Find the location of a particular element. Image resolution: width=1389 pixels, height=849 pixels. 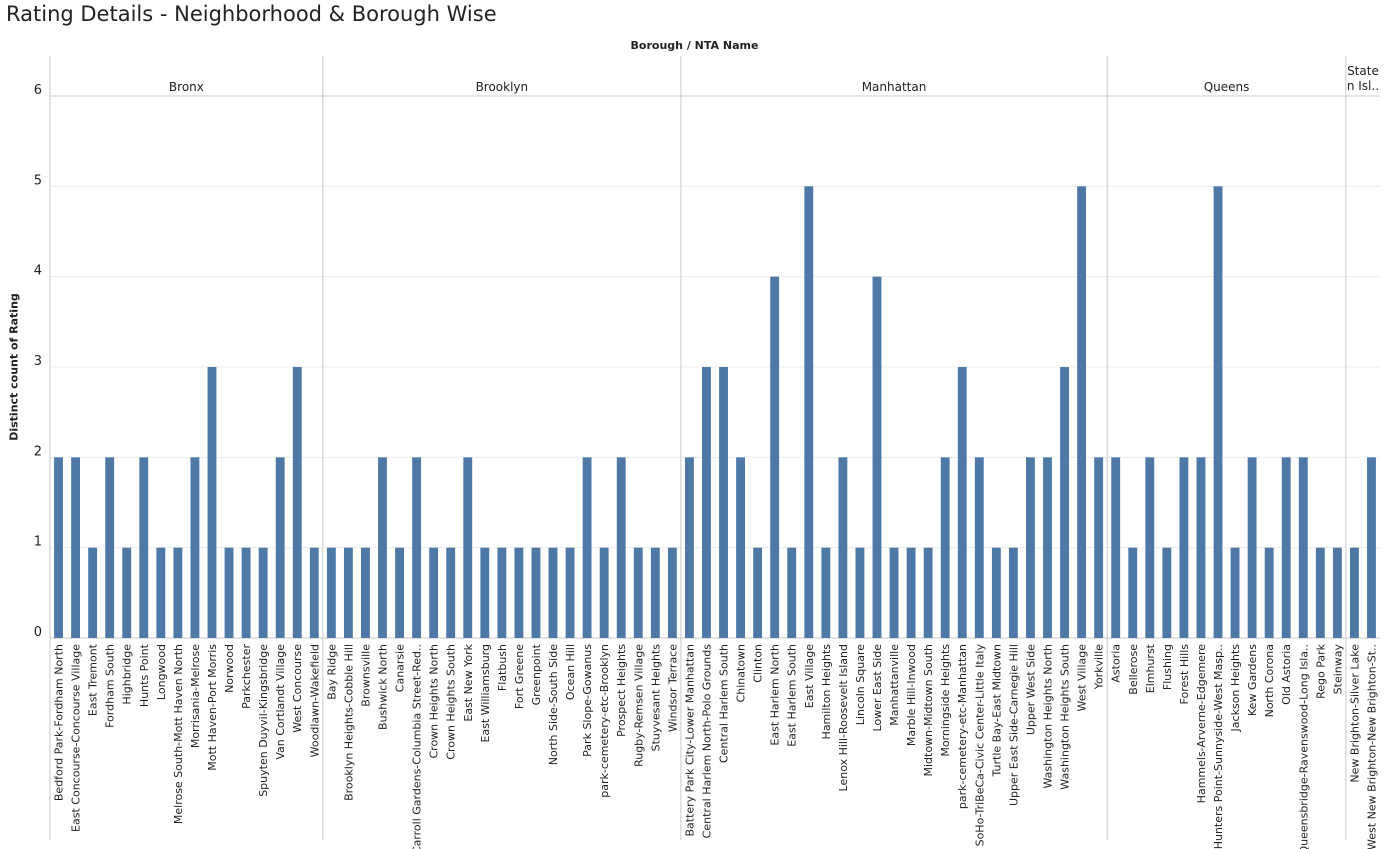

borough-header: State is located at coordinates (1363, 71).